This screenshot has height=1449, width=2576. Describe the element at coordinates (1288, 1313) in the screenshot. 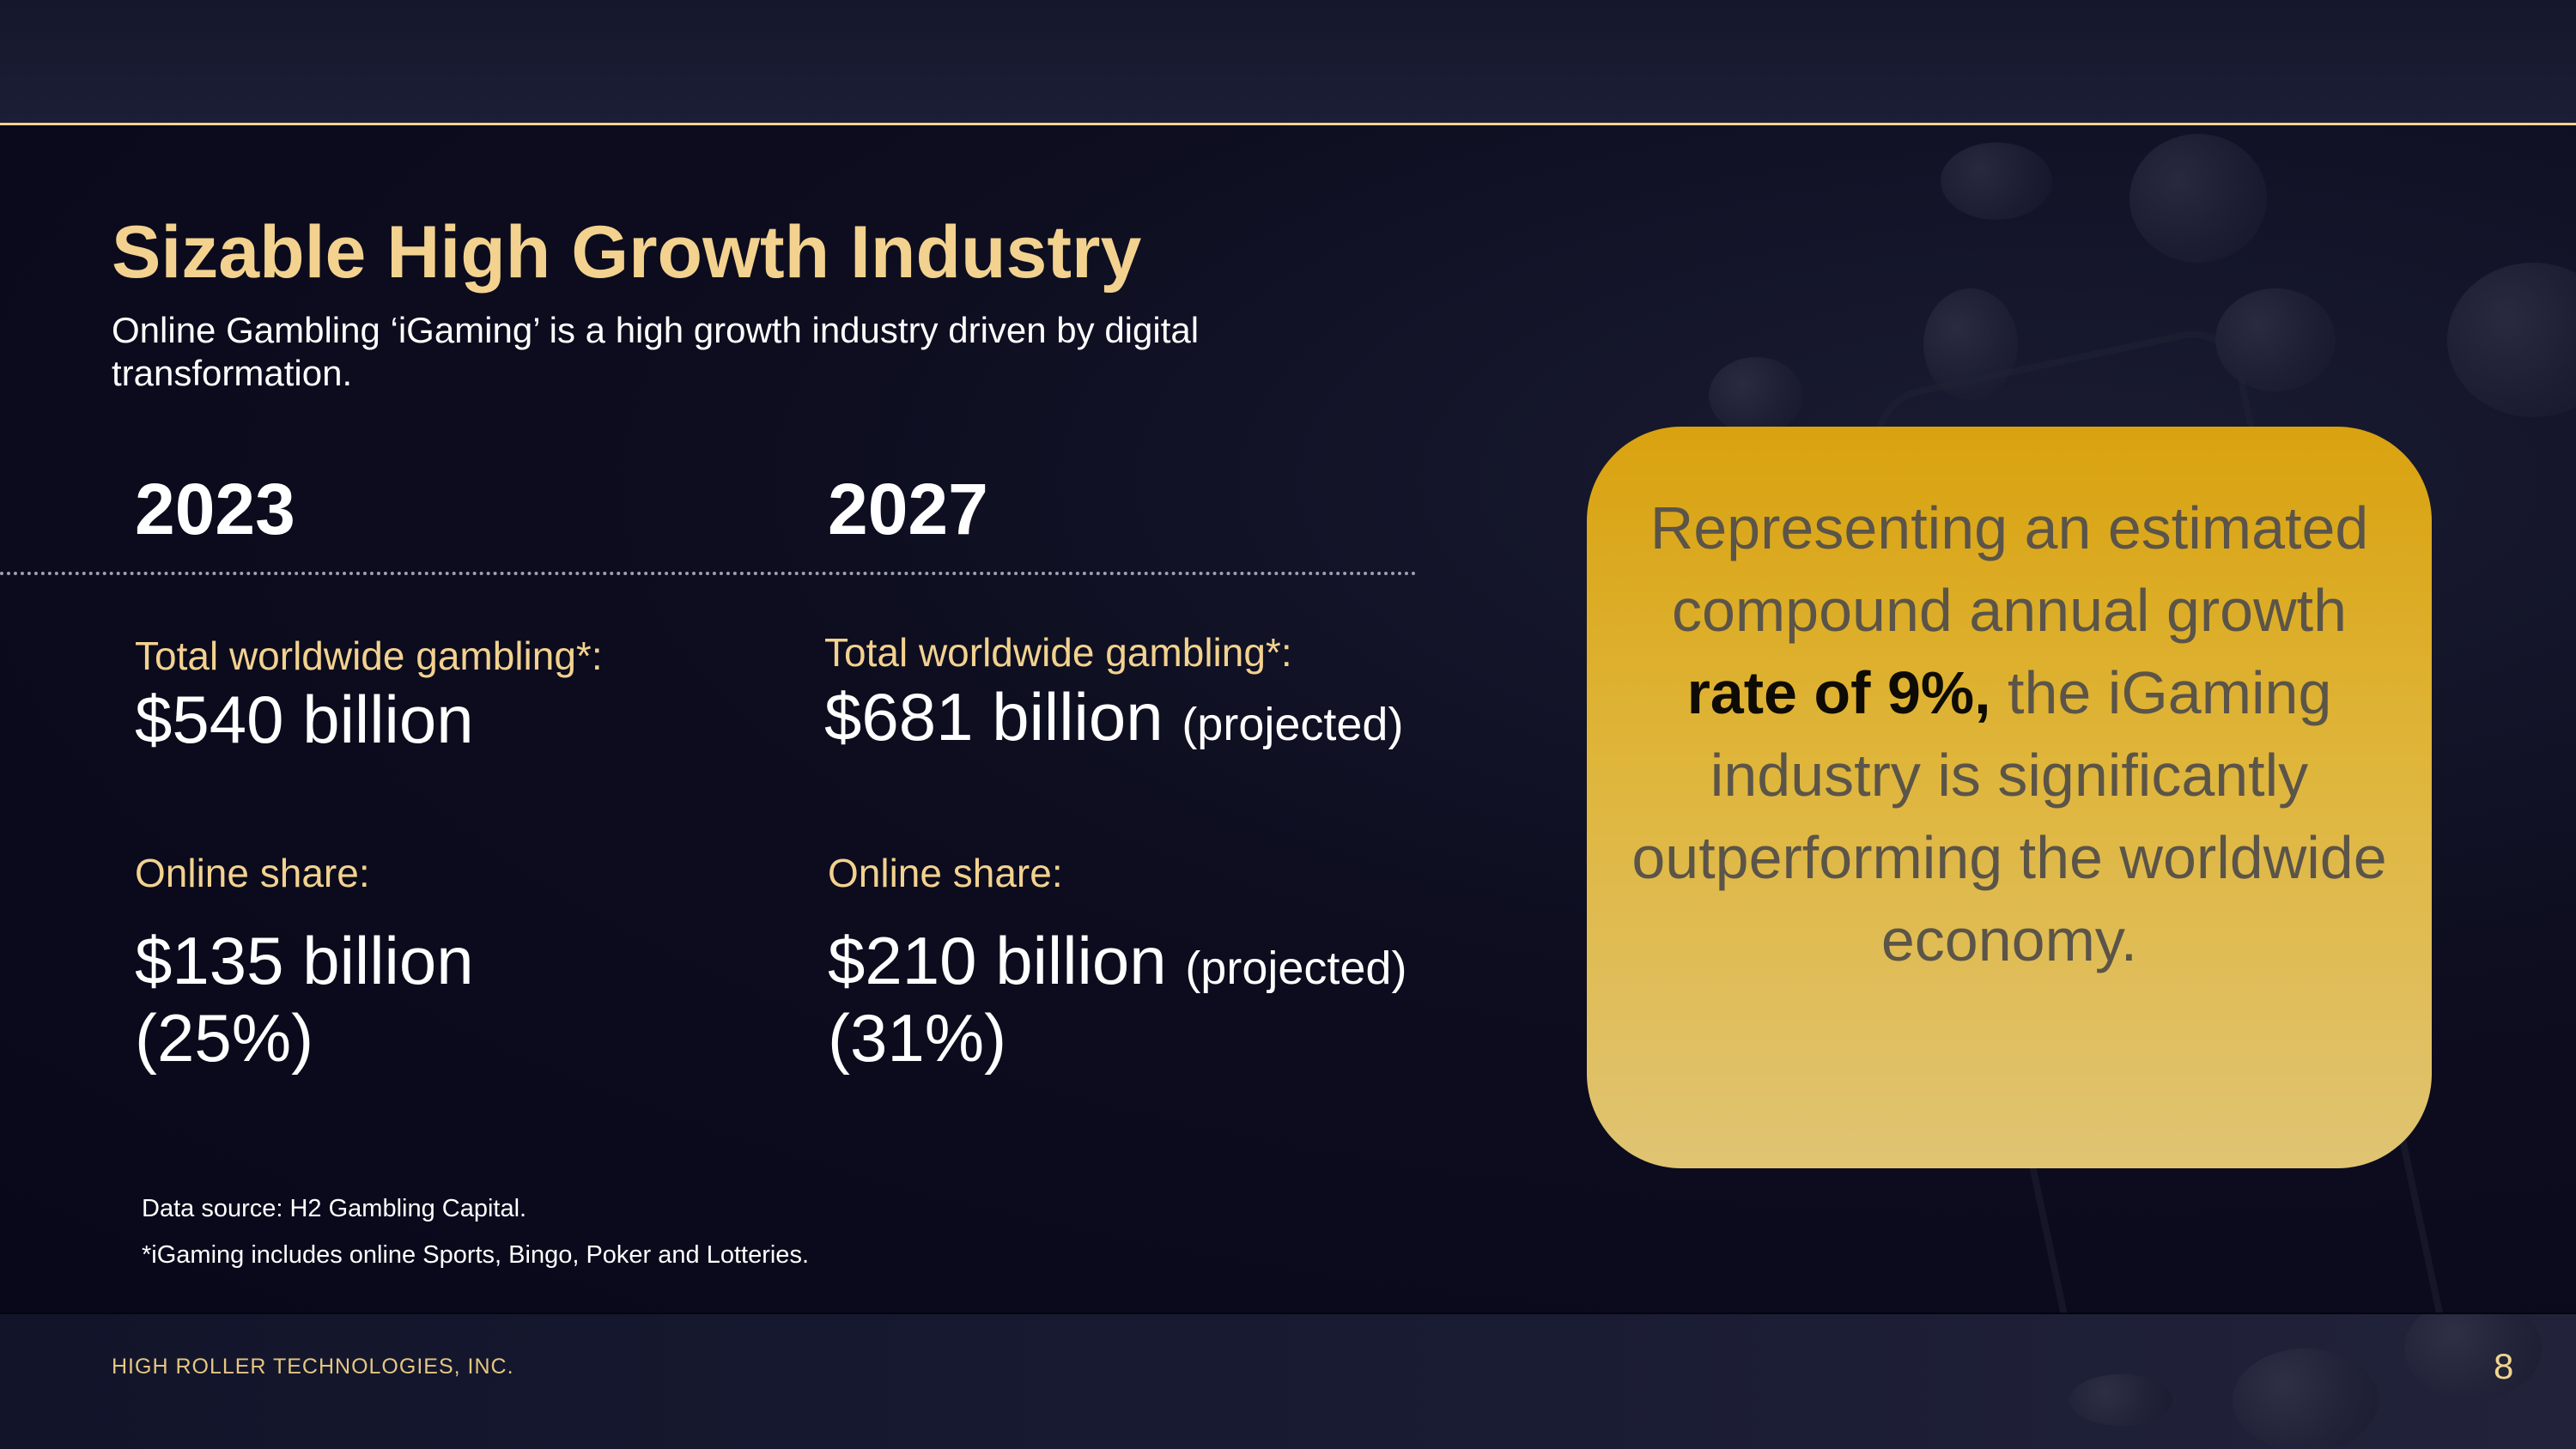

I see `footer-divider` at that location.